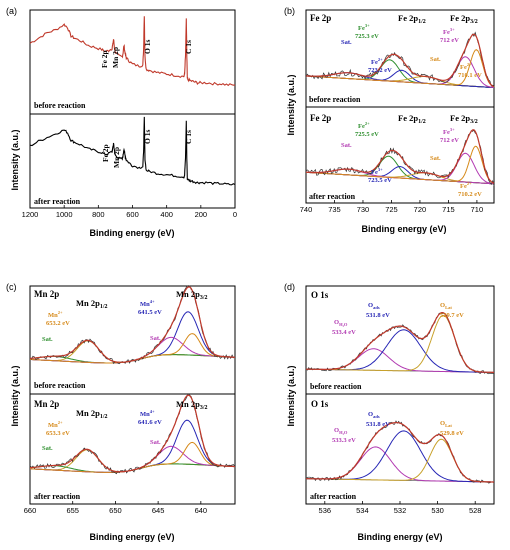  Describe the element at coordinates (104, 59) in the screenshot. I see `panel-a-fe2p-top: Fe 2p` at that location.